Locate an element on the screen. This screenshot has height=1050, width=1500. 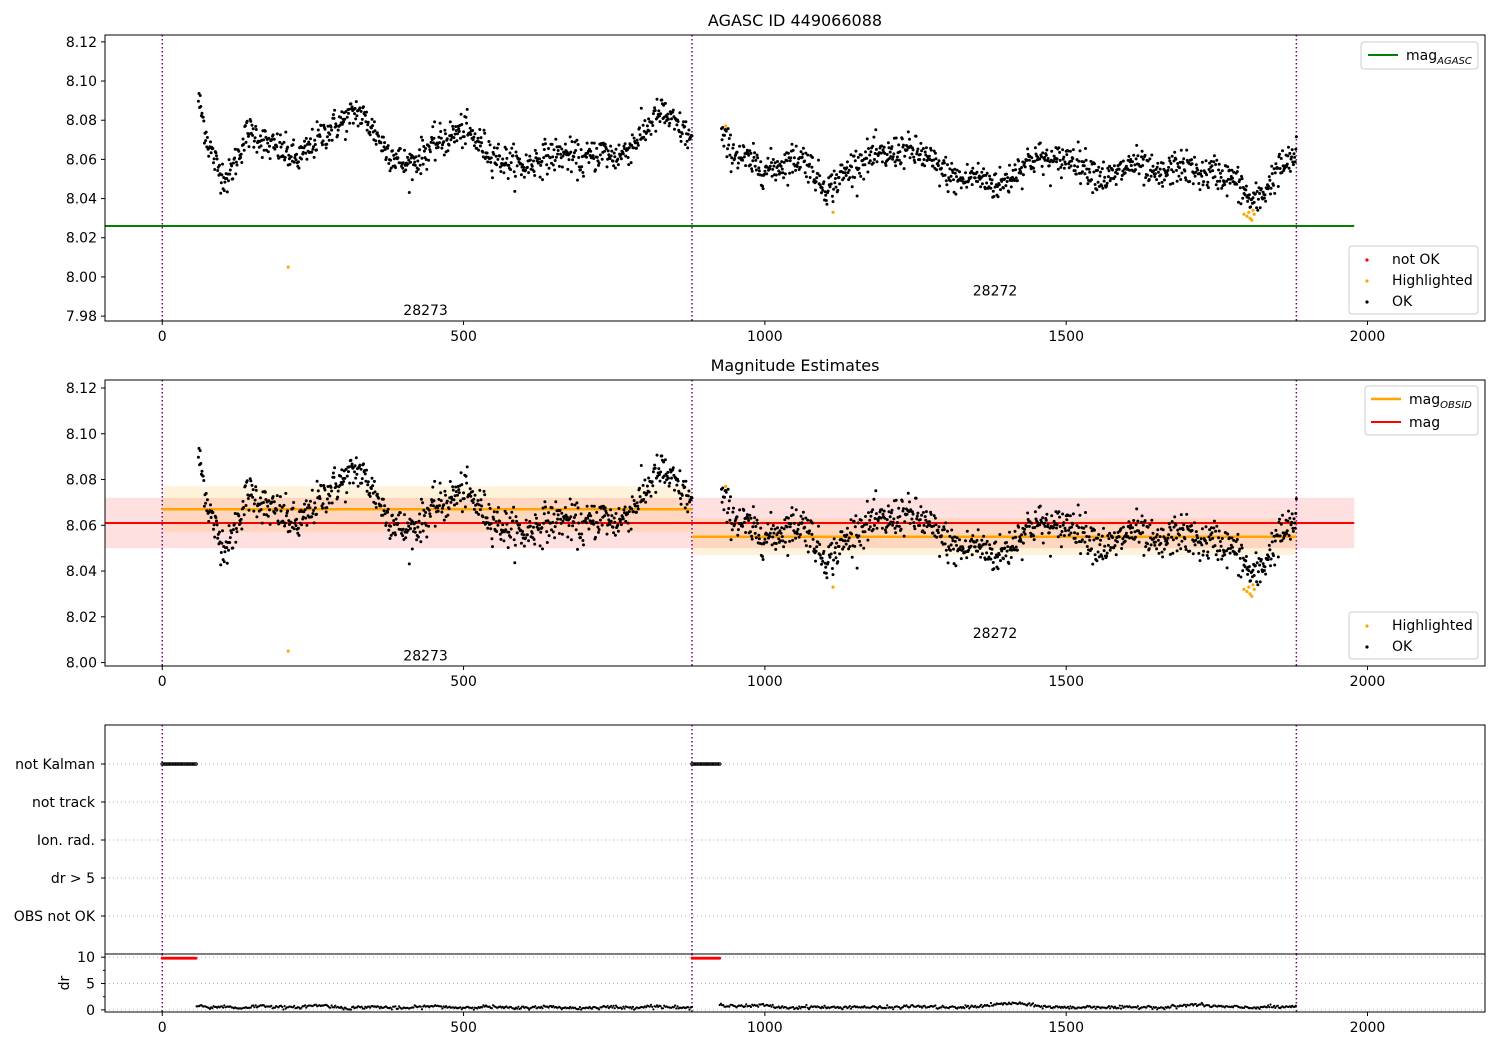
legend-lower-agasc: not OK Highlighted OK is located at coordinates (1413, 280).